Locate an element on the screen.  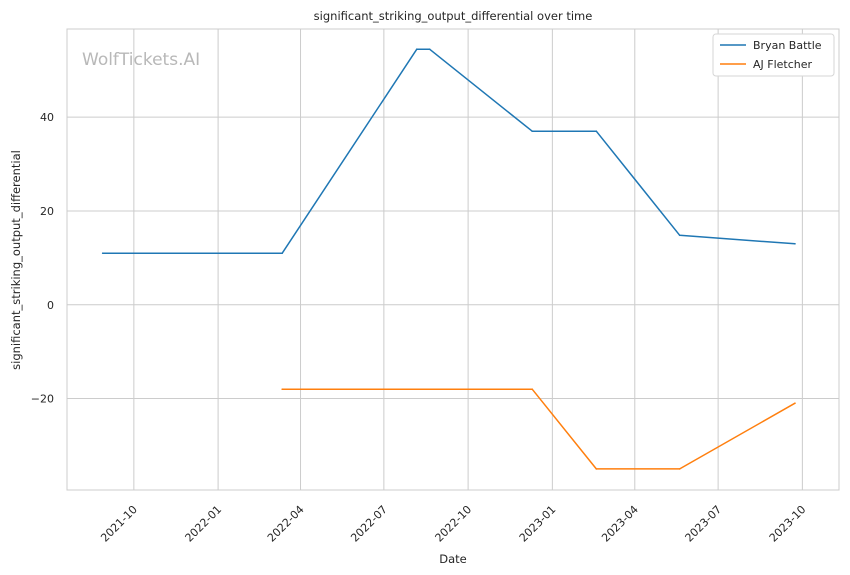
y-tick-label: −20 is located at coordinates (42, 399).